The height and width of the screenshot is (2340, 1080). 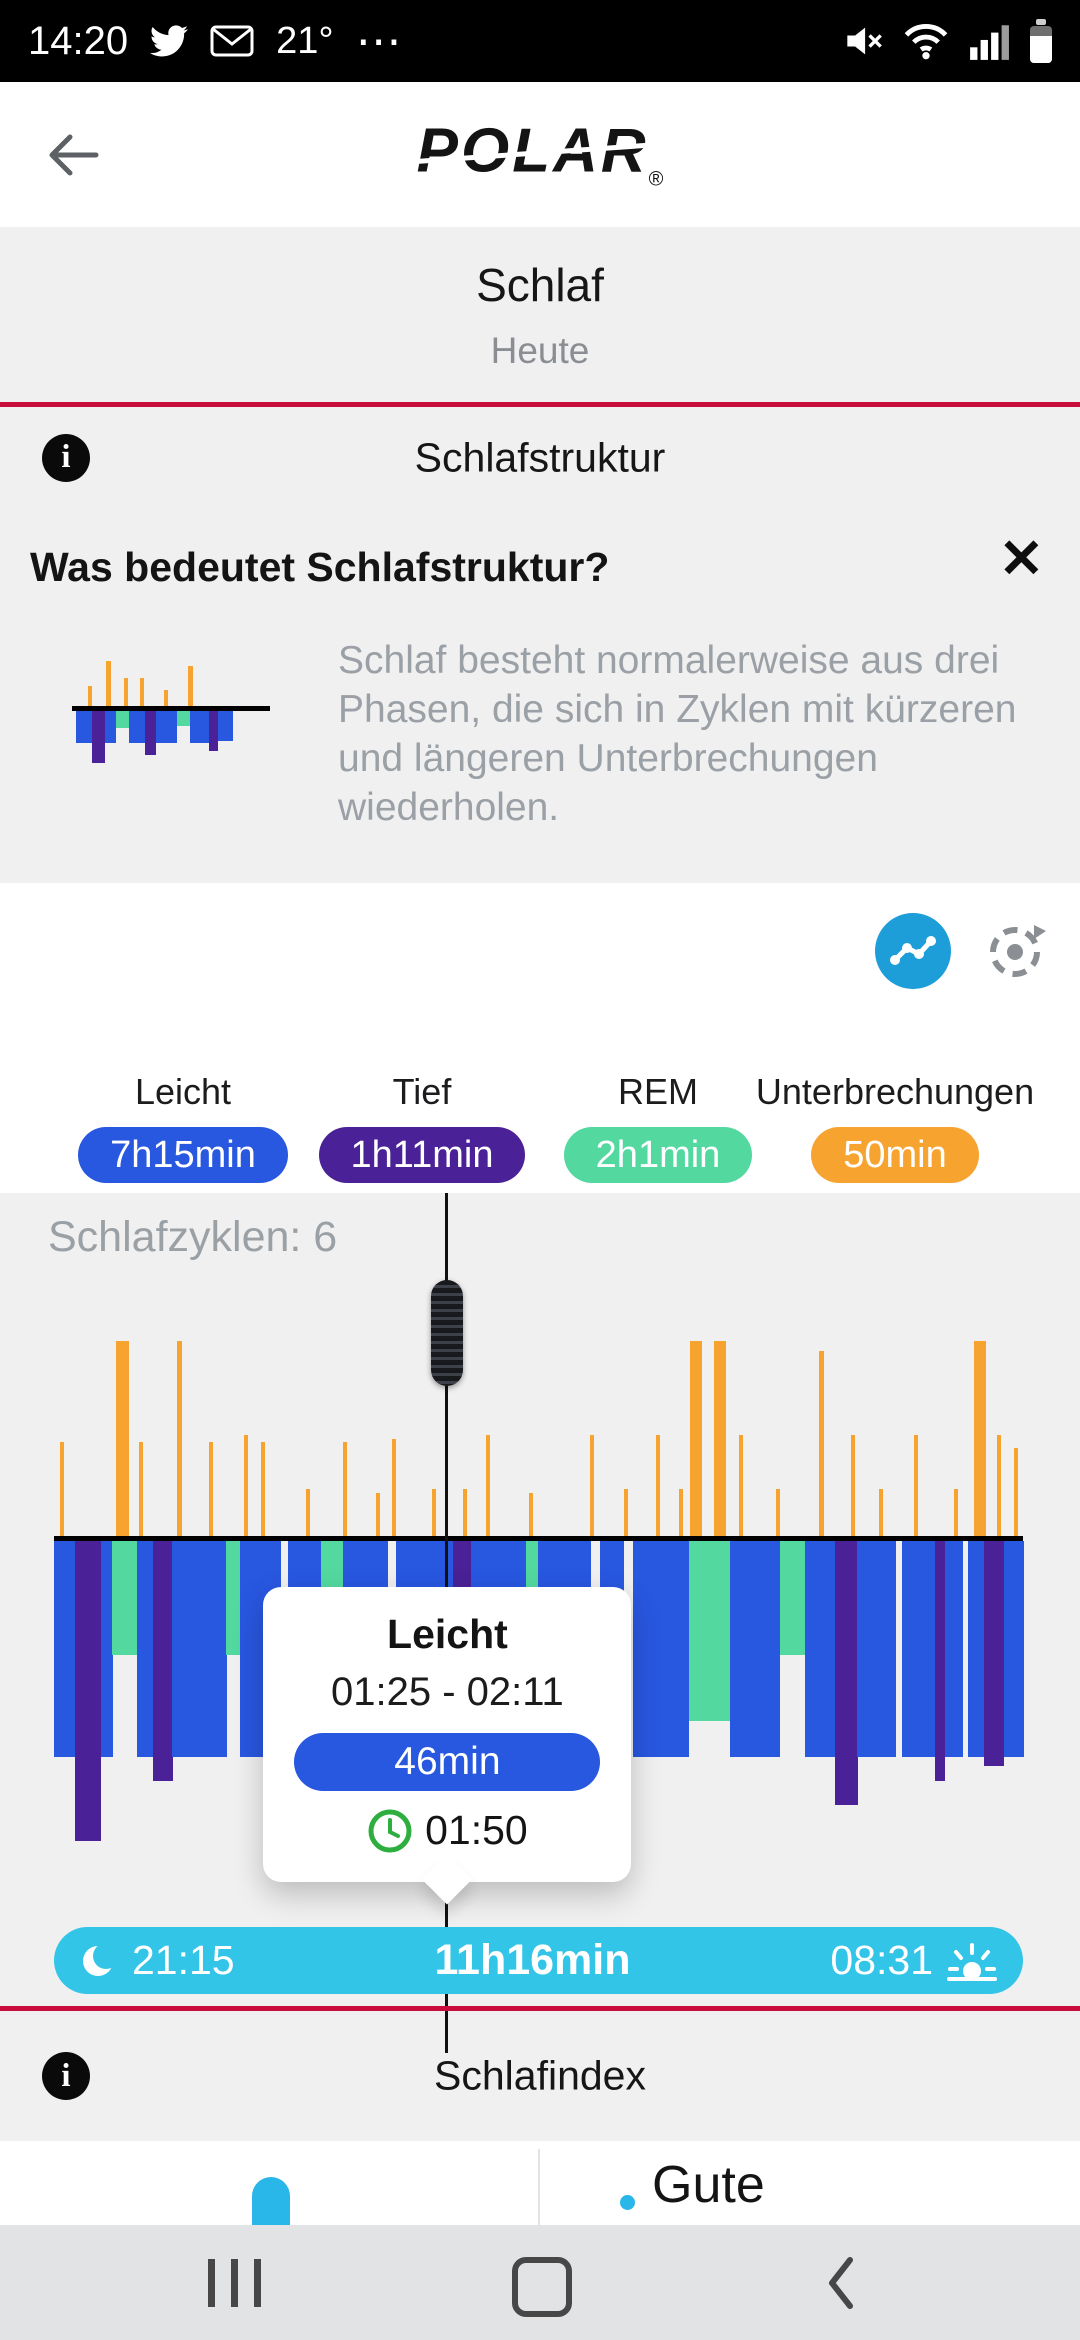 What do you see at coordinates (73, 155) in the screenshot?
I see `back-button` at bounding box center [73, 155].